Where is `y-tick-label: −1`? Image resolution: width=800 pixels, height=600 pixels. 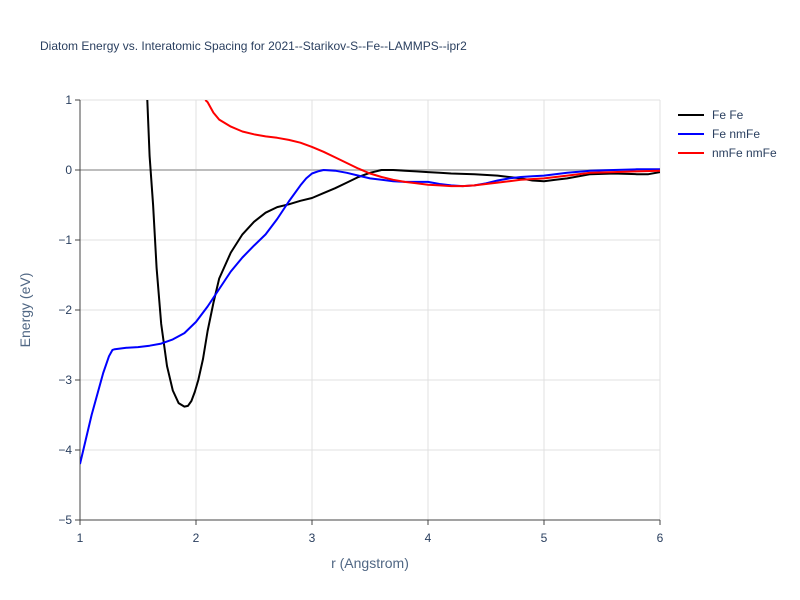 y-tick-label: −1 is located at coordinates (65, 240).